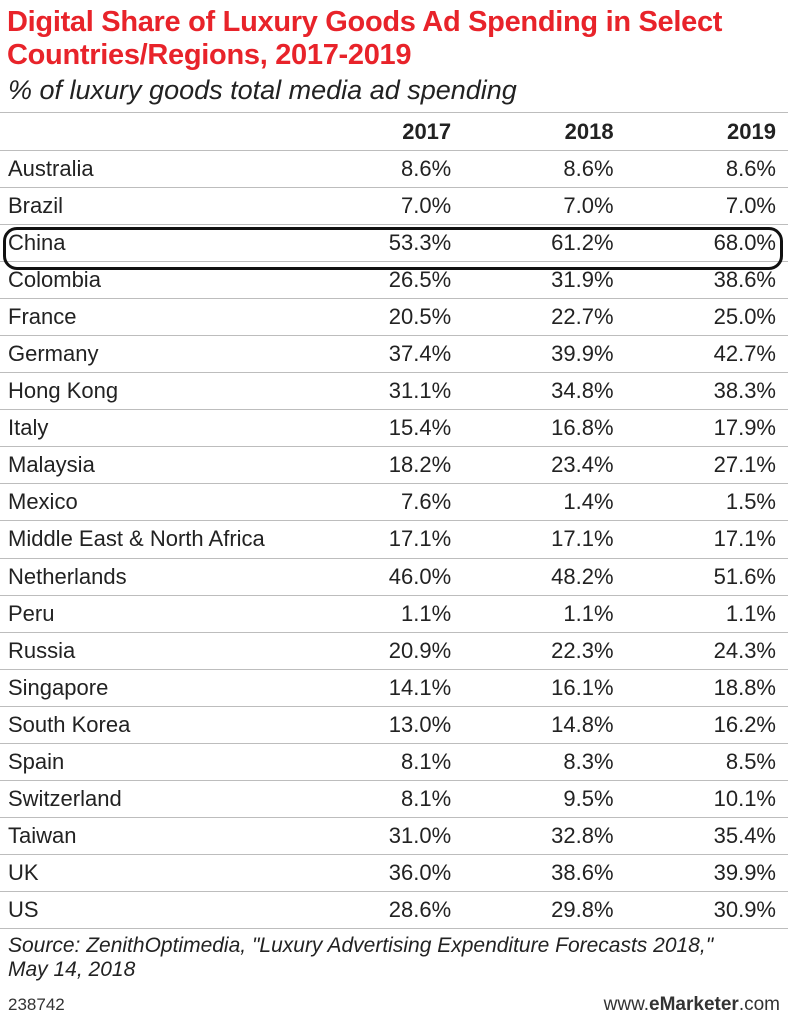  Describe the element at coordinates (706, 354) in the screenshot. I see `value-cell-2019: 42.7%` at that location.